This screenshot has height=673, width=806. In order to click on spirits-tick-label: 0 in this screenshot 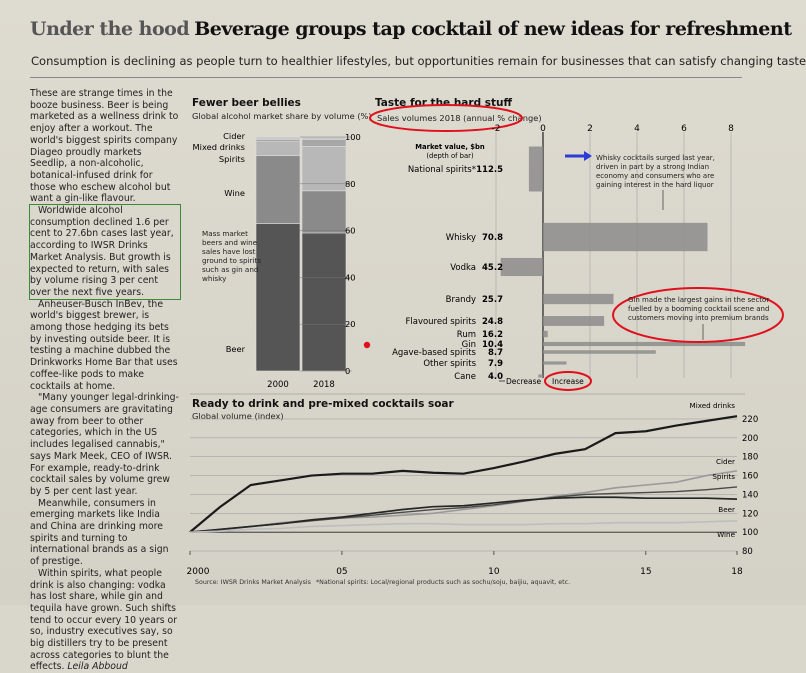, I will do `click(543, 129)`.